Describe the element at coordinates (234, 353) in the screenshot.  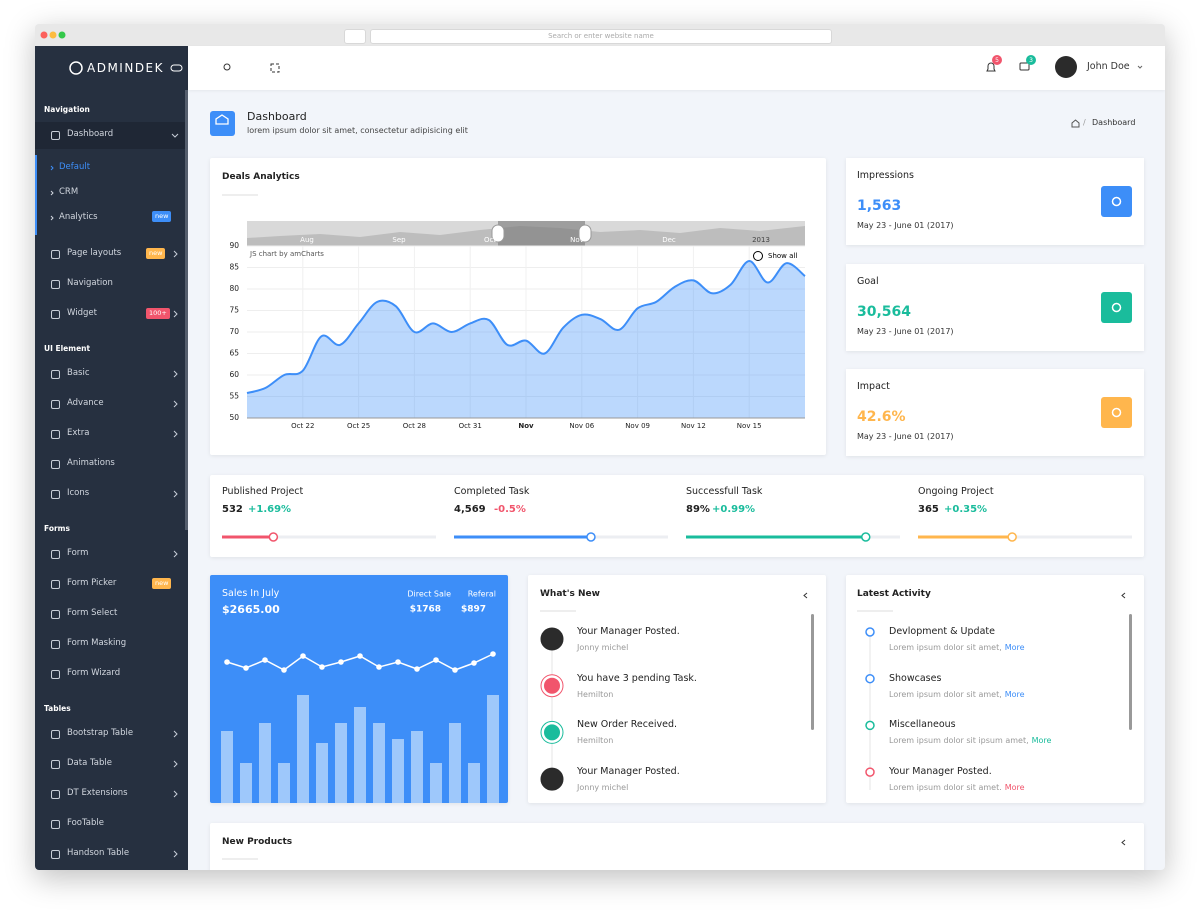
I see `y-tick-label: 65` at that location.